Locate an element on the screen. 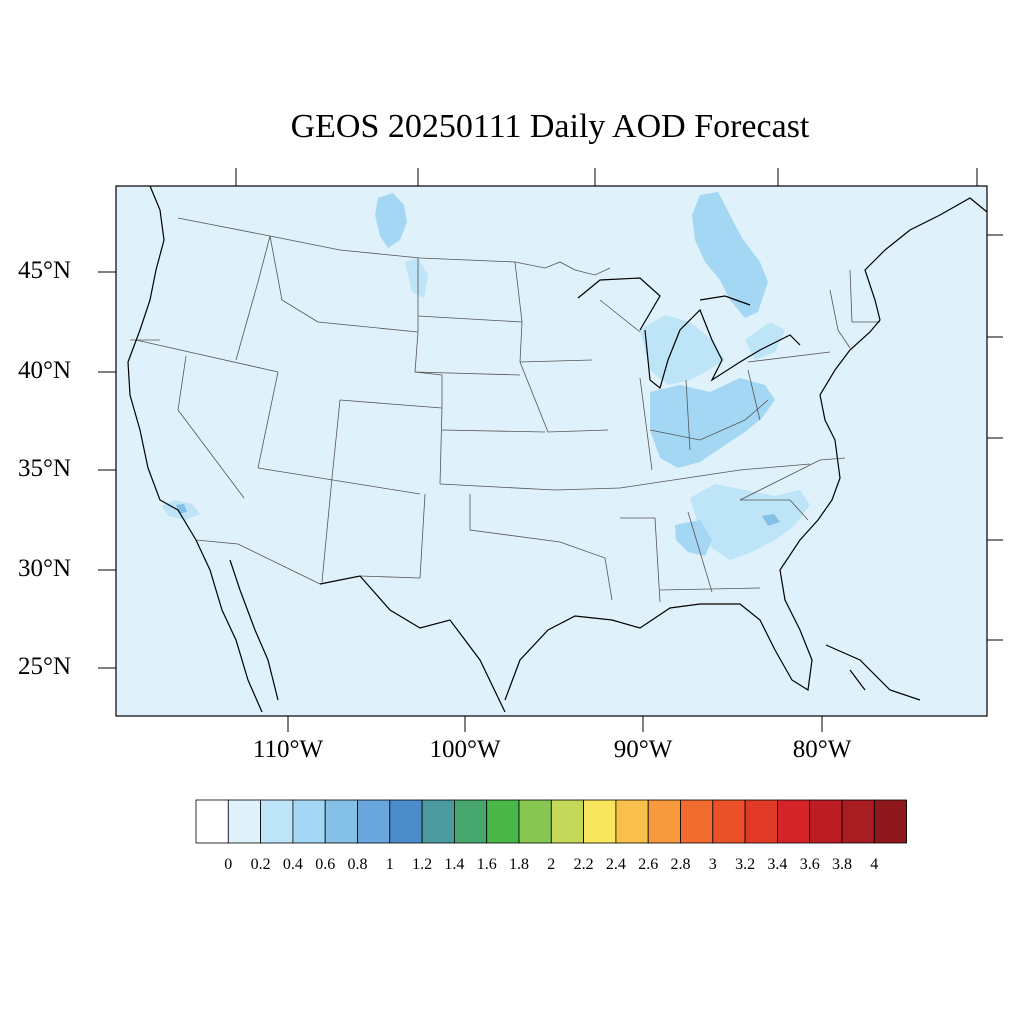 Image resolution: width=1024 pixels, height=1024 pixels. tn-ky-border is located at coordinates (715, 476).